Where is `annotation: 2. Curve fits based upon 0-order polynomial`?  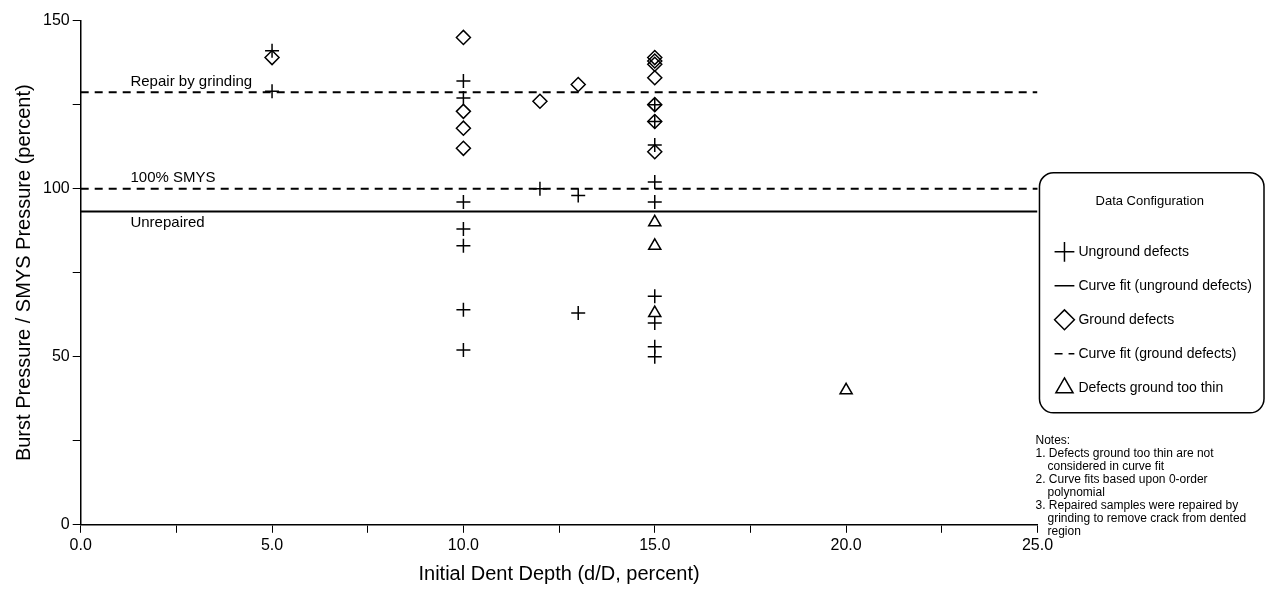 annotation: 2. Curve fits based upon 0-order polynomial is located at coordinates (1121, 486).